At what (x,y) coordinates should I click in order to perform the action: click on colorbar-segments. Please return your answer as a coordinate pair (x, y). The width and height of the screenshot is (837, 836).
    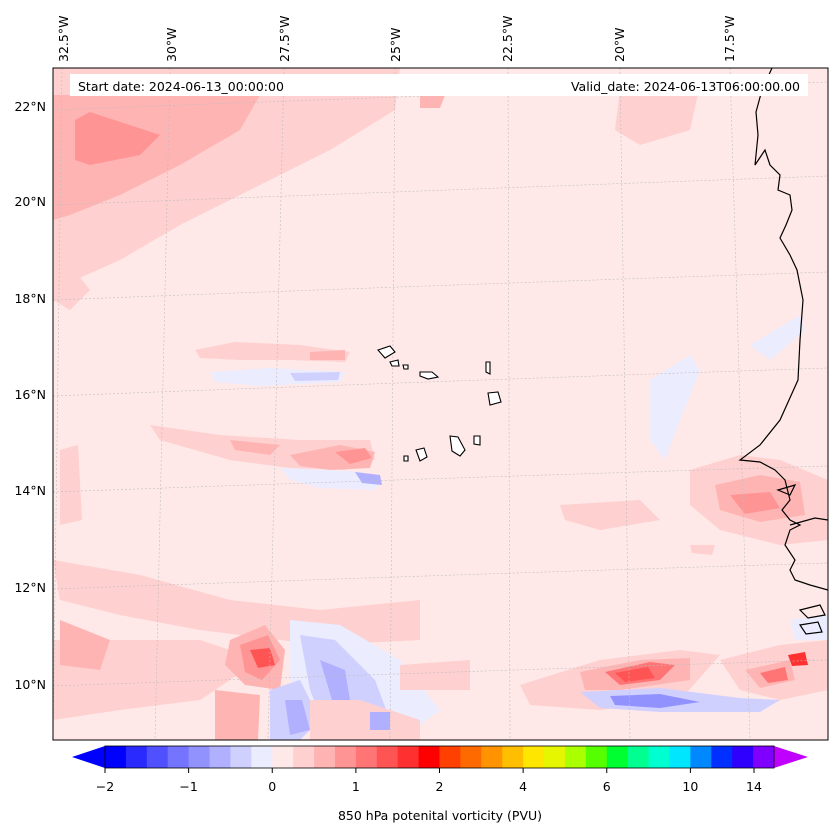
    Looking at the image, I should click on (440, 757).